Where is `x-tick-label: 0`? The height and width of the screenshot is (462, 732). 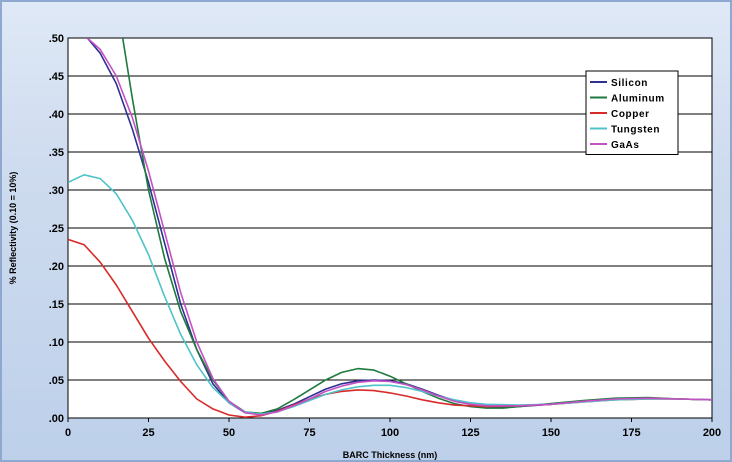
x-tick-label: 0 is located at coordinates (68, 433).